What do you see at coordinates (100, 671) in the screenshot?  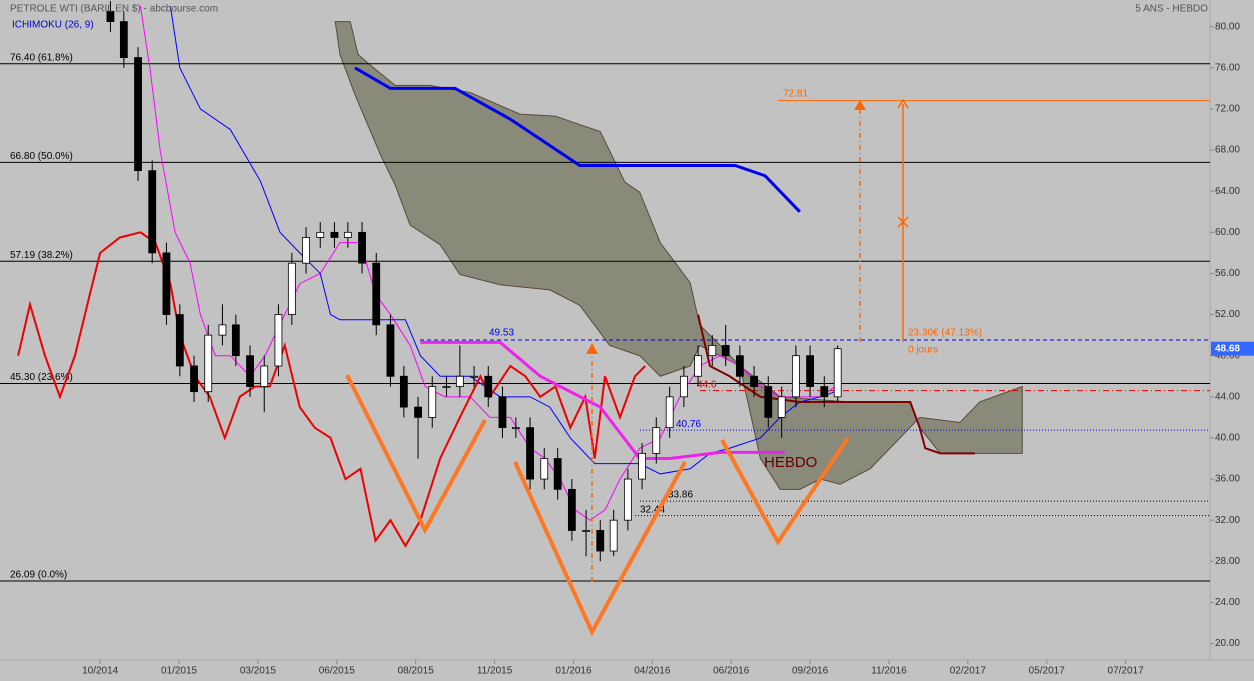 I see `x-tick-label: 10/2014` at bounding box center [100, 671].